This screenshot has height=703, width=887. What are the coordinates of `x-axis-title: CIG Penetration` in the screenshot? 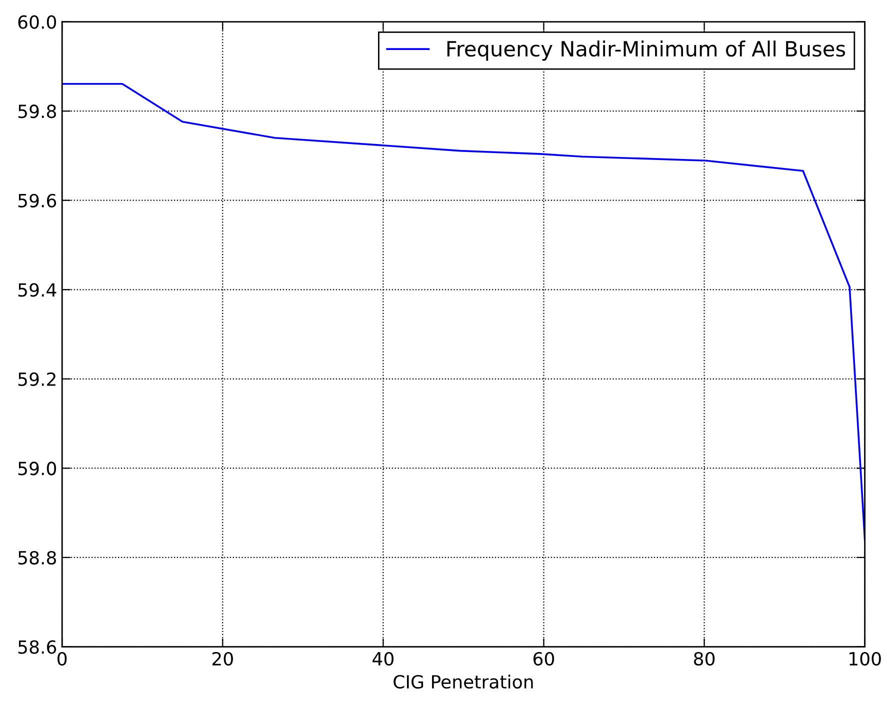 It's located at (463, 681).